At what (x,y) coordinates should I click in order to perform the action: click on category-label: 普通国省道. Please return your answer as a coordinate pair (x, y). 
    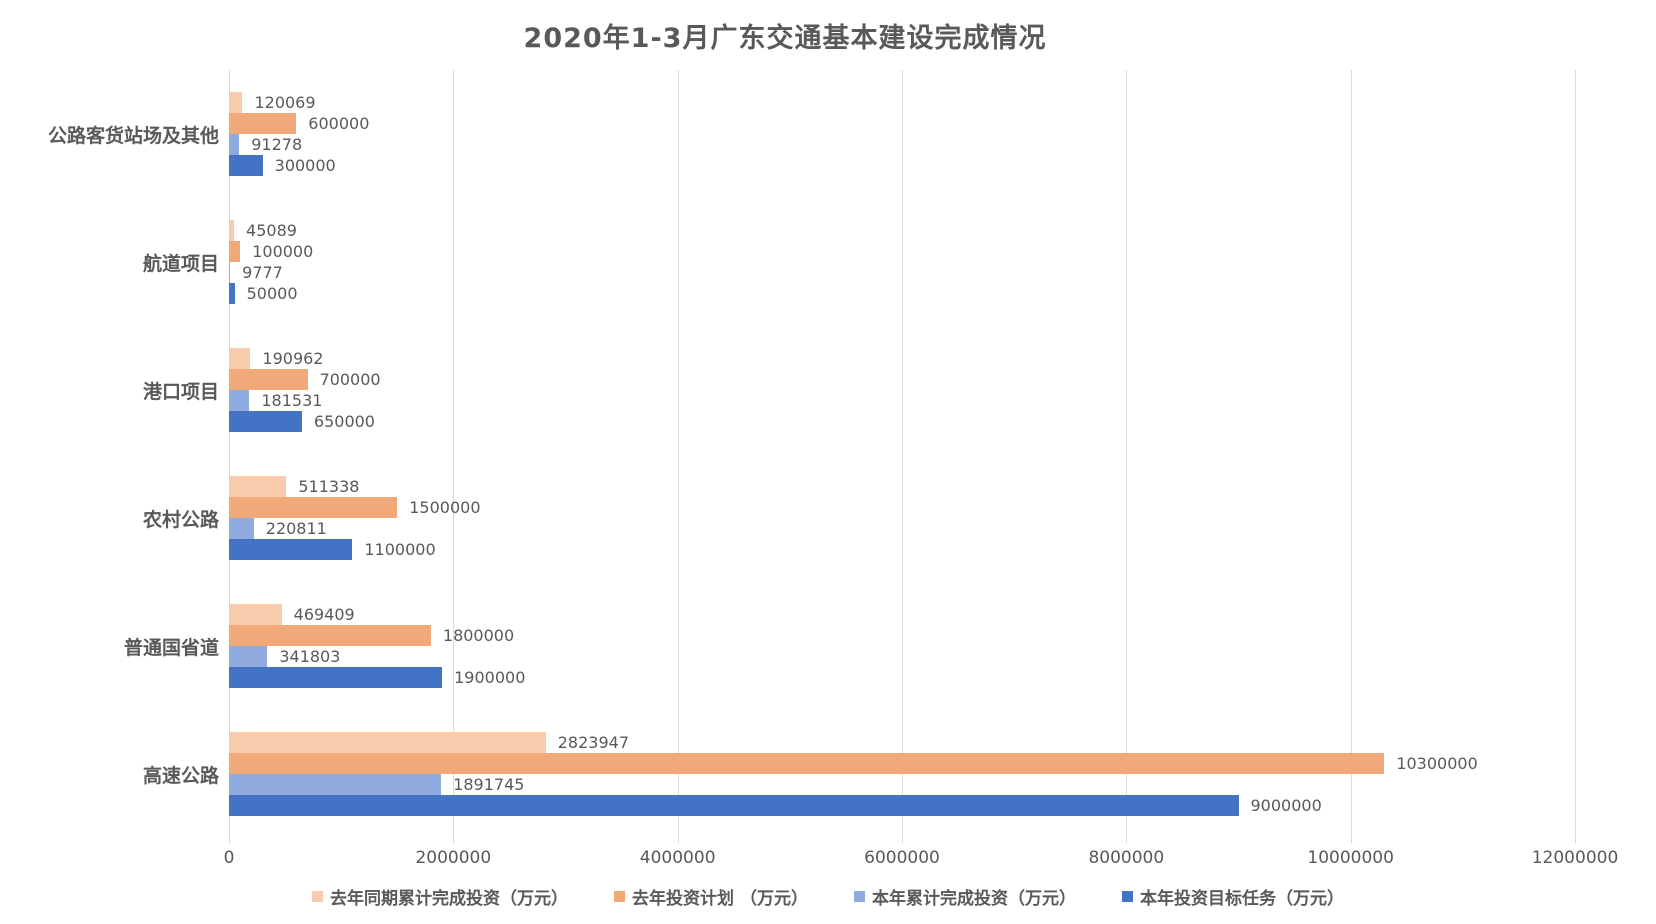
    Looking at the image, I should click on (171, 648).